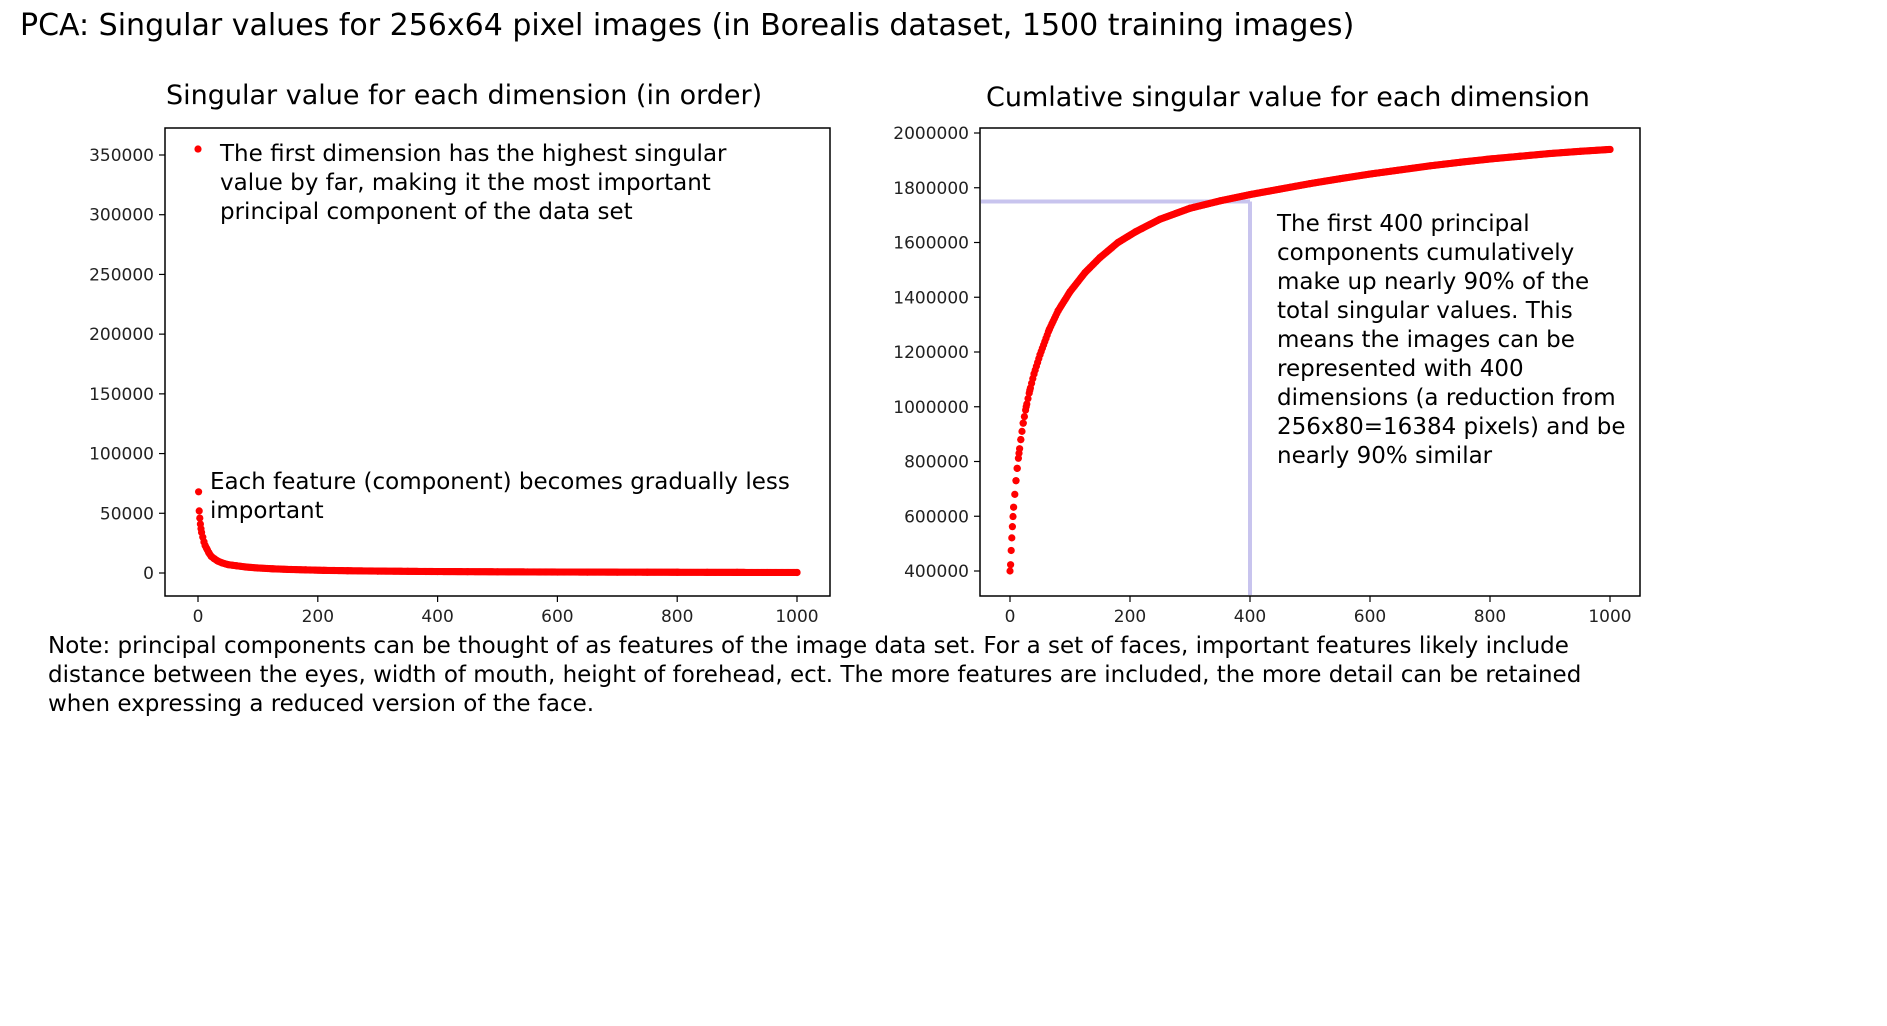 This screenshot has width=1887, height=1026. I want to click on y-tick-label: 150000, so click(121, 395).